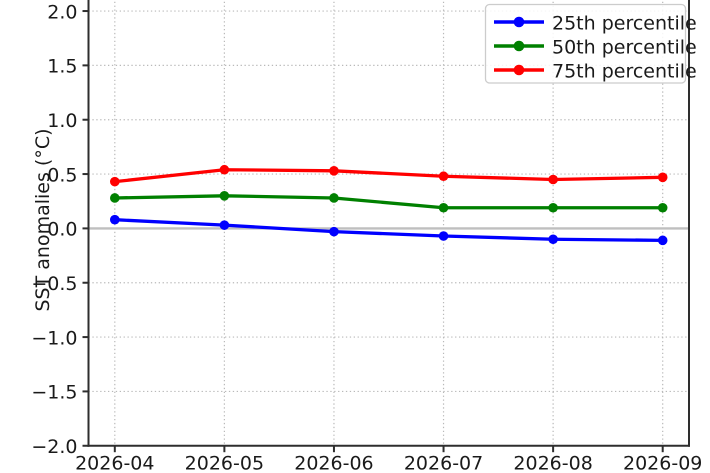  Describe the element at coordinates (624, 23) in the screenshot. I see `legend-label: 25th percentile` at that location.